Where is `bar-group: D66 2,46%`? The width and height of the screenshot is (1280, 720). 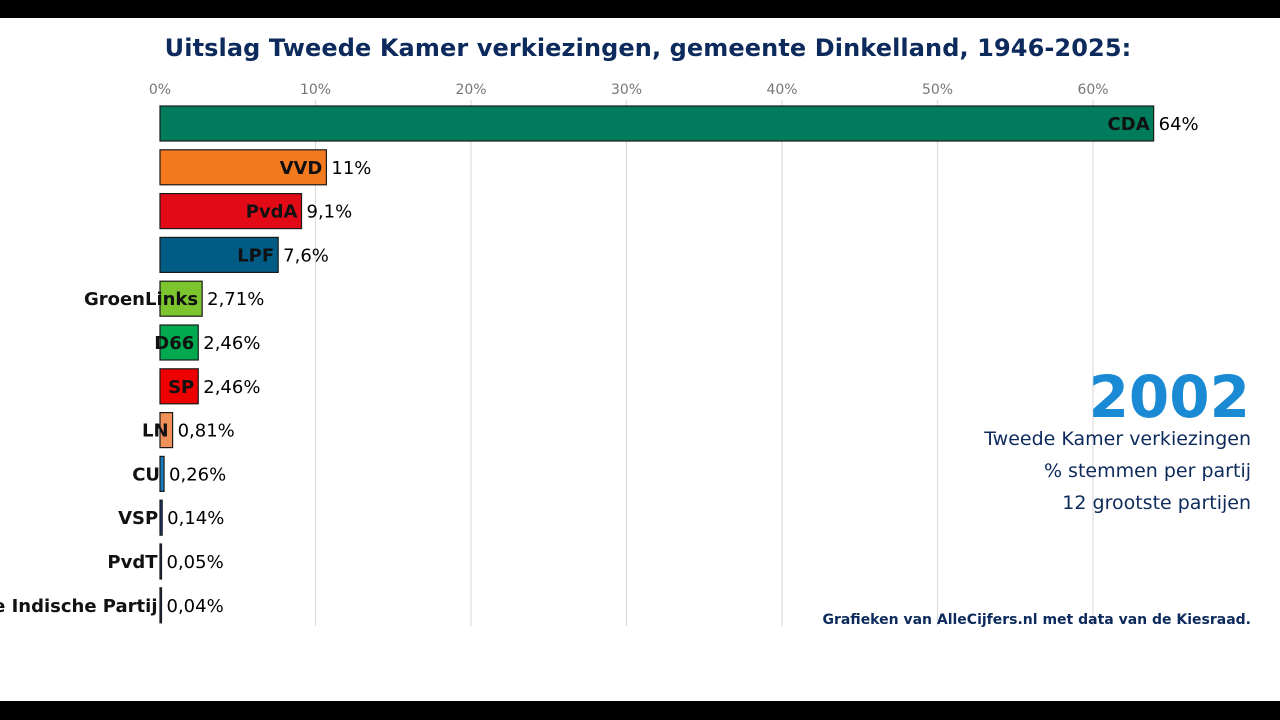
bar-group: D66 2,46% is located at coordinates (207, 342).